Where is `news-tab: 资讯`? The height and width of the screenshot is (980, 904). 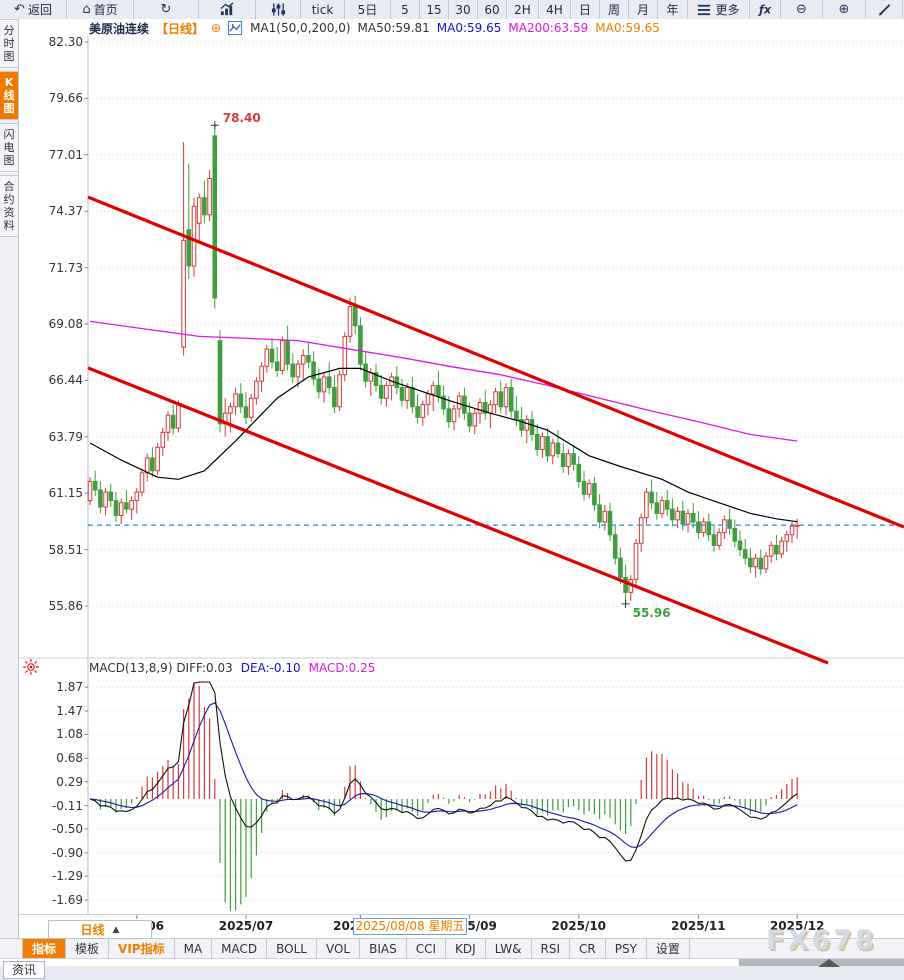 news-tab: 资讯 is located at coordinates (24, 970).